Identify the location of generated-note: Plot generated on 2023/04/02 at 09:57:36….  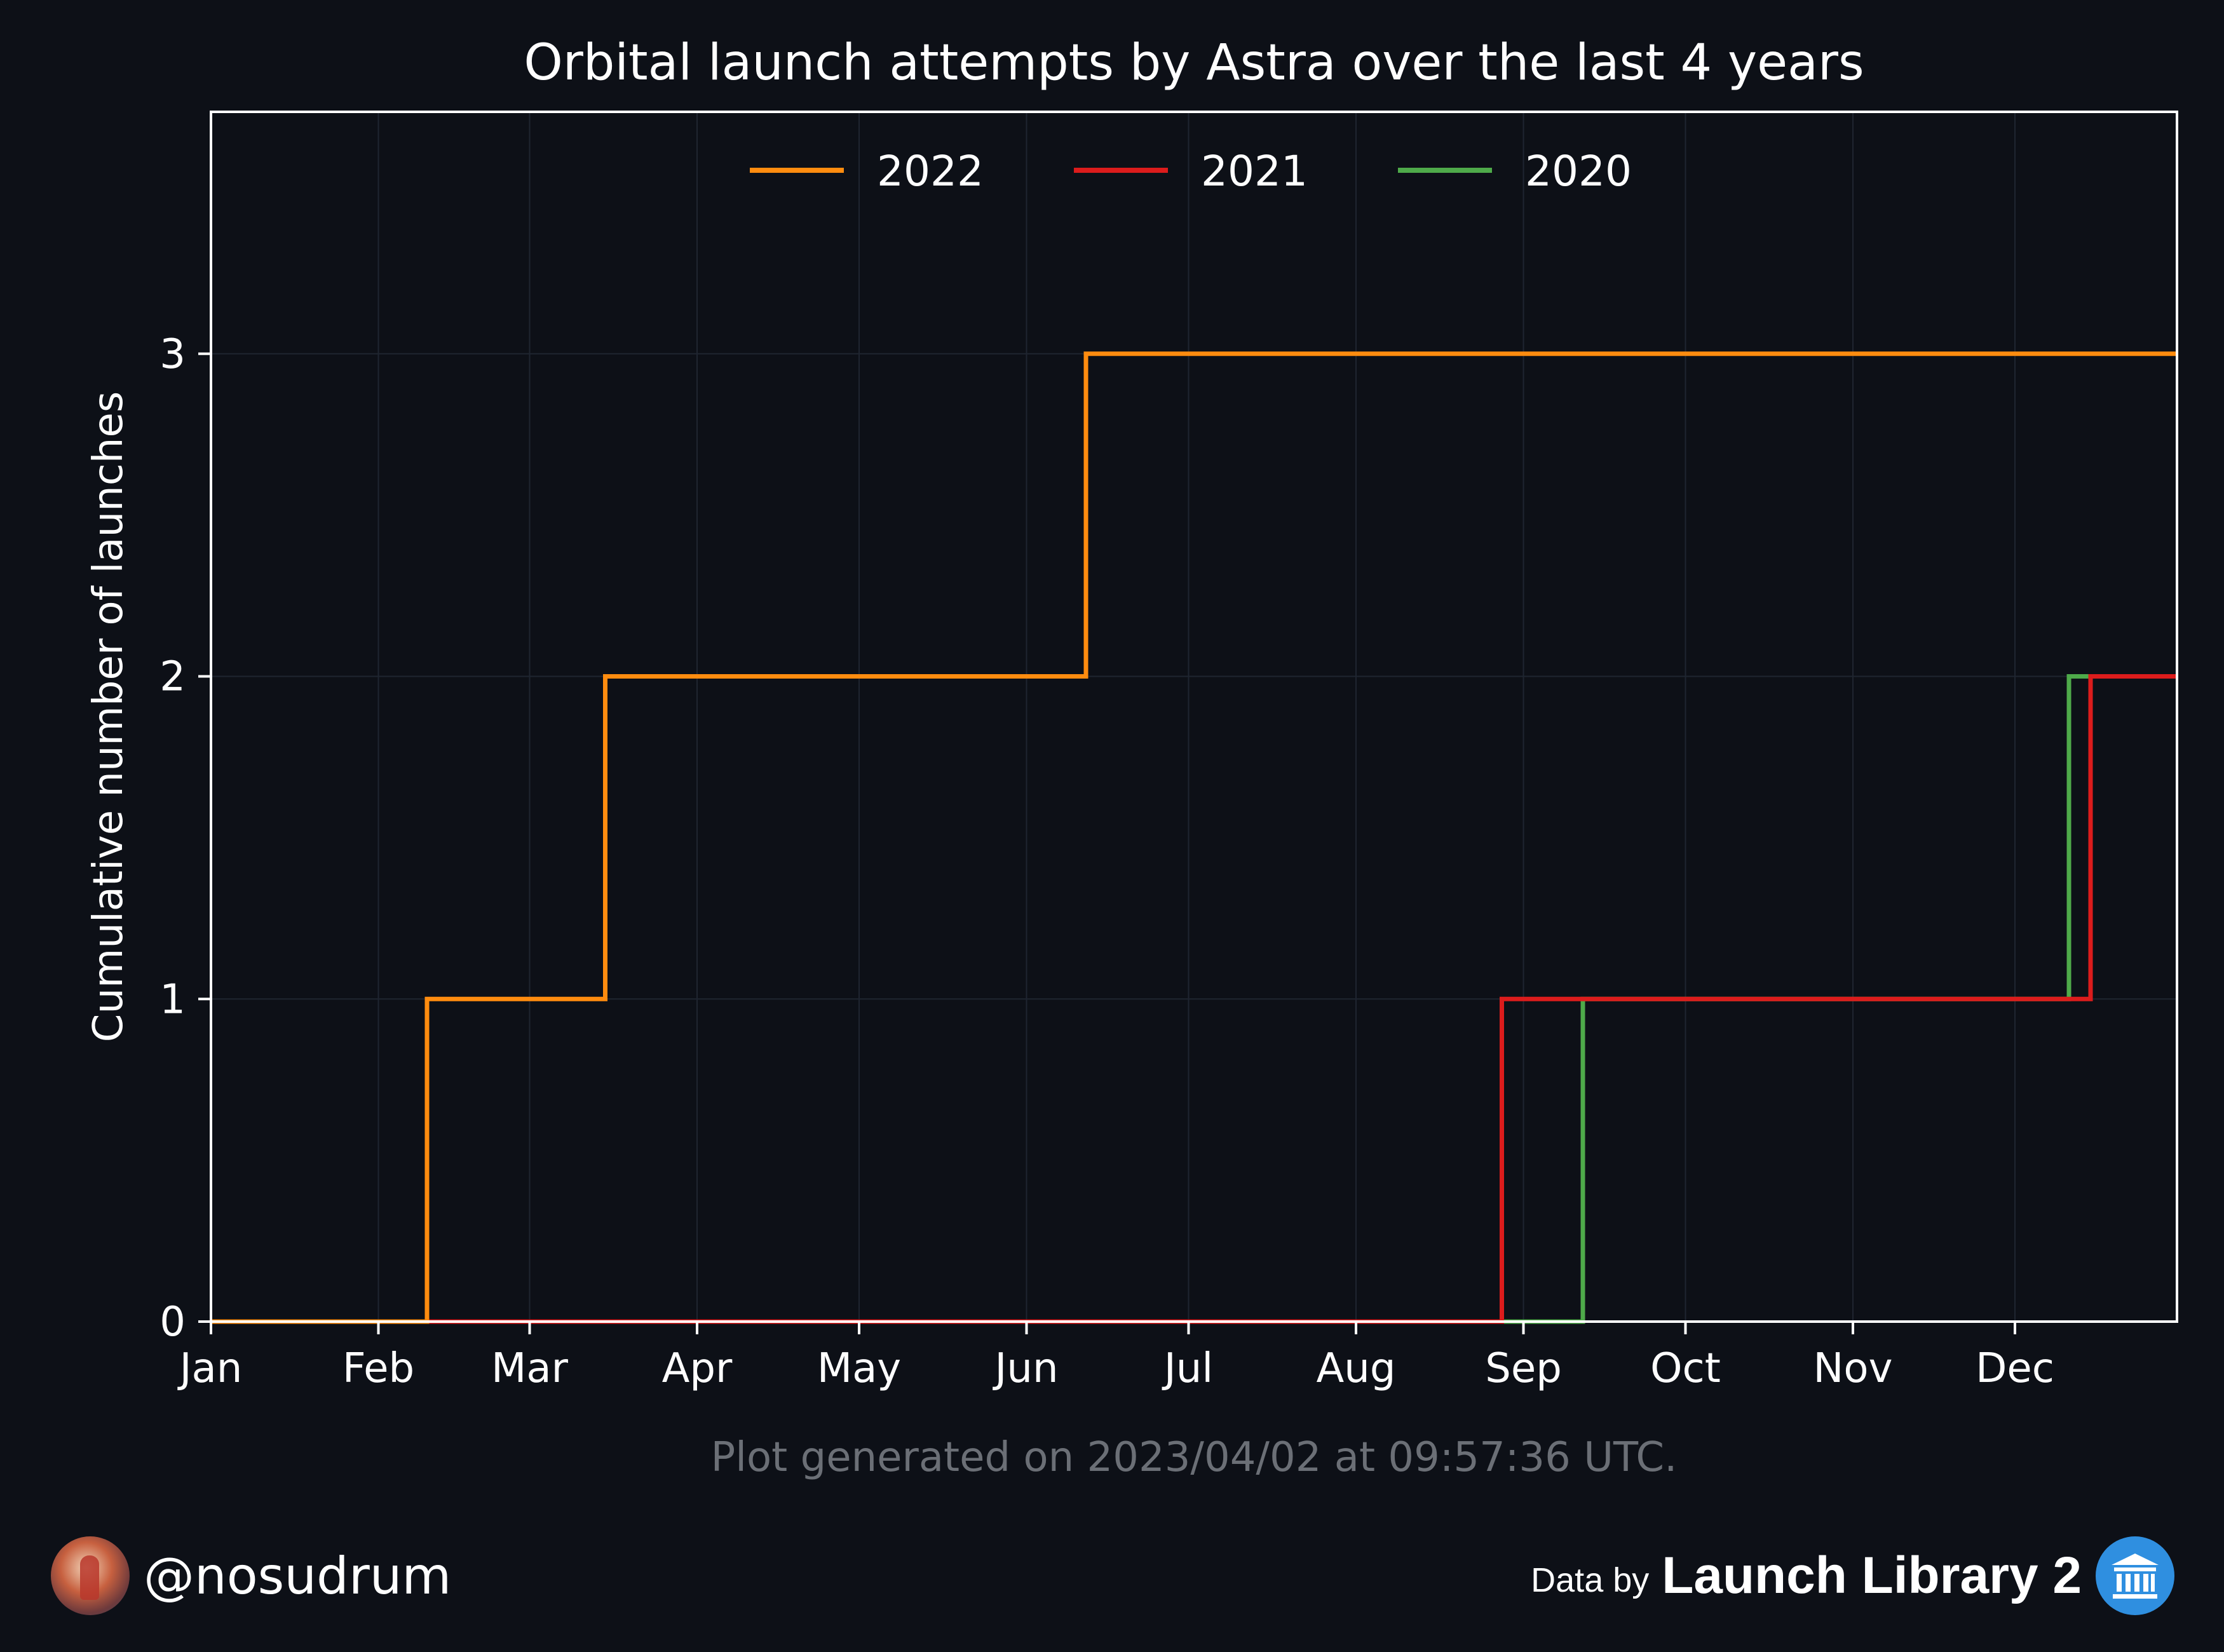
(1194, 1457).